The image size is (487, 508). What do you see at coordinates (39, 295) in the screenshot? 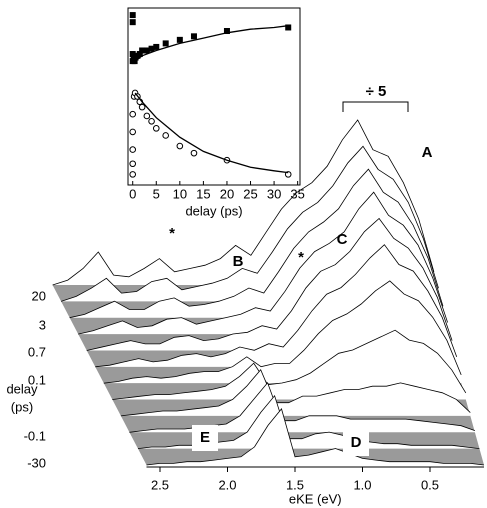
I see `delay-tick-label: 20` at bounding box center [39, 295].